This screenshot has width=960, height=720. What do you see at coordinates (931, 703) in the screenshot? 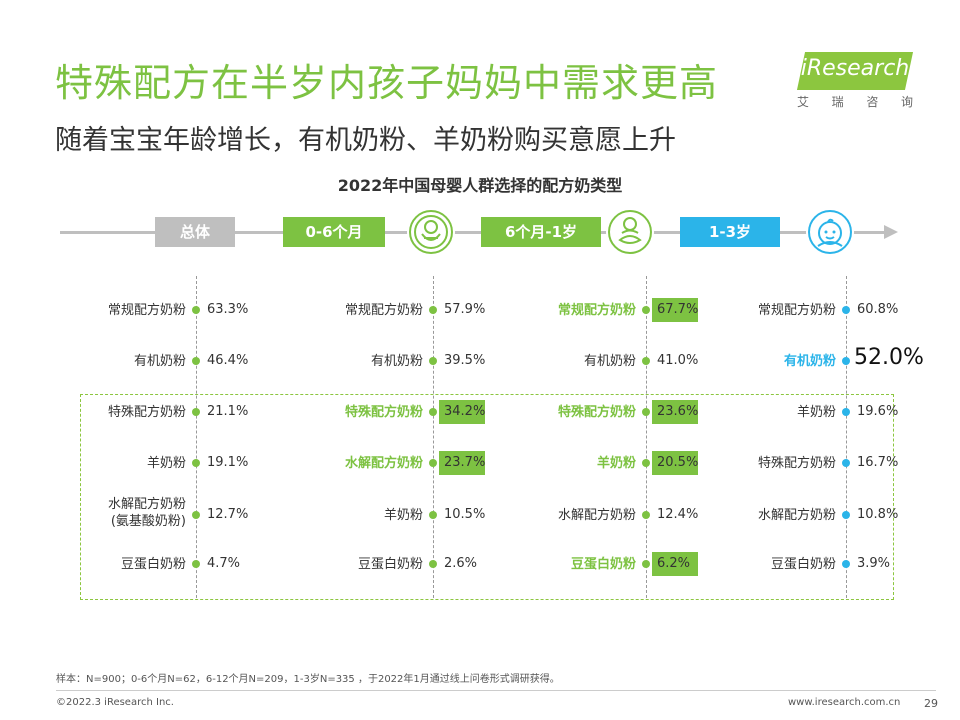
I see `page-number: 29` at bounding box center [931, 703].